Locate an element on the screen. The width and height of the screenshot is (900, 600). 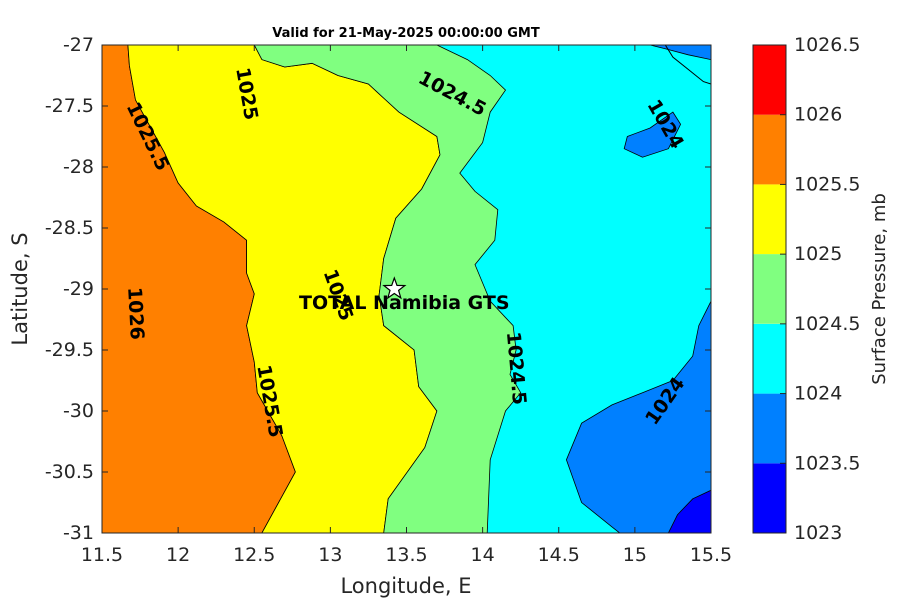
site-marker-group: TOTAL Namibia GTS is located at coordinates (404, 295).